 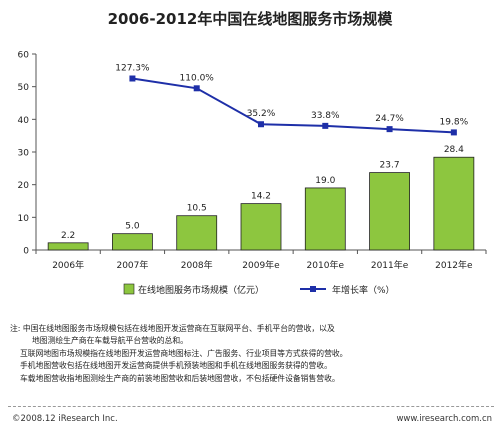 I want to click on x-tick-label-5: 2011年e, so click(x=390, y=265).